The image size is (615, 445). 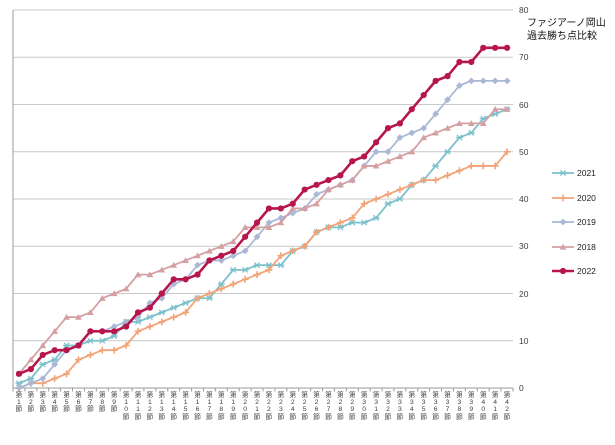 I want to click on legend-label: 2018, so click(x=586, y=246).